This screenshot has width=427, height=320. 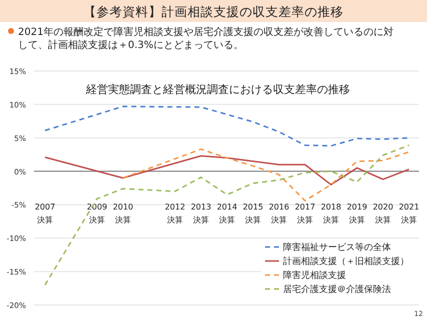 What do you see at coordinates (314, 275) in the screenshot?
I see `legend-label: 障害児相談支援` at bounding box center [314, 275].